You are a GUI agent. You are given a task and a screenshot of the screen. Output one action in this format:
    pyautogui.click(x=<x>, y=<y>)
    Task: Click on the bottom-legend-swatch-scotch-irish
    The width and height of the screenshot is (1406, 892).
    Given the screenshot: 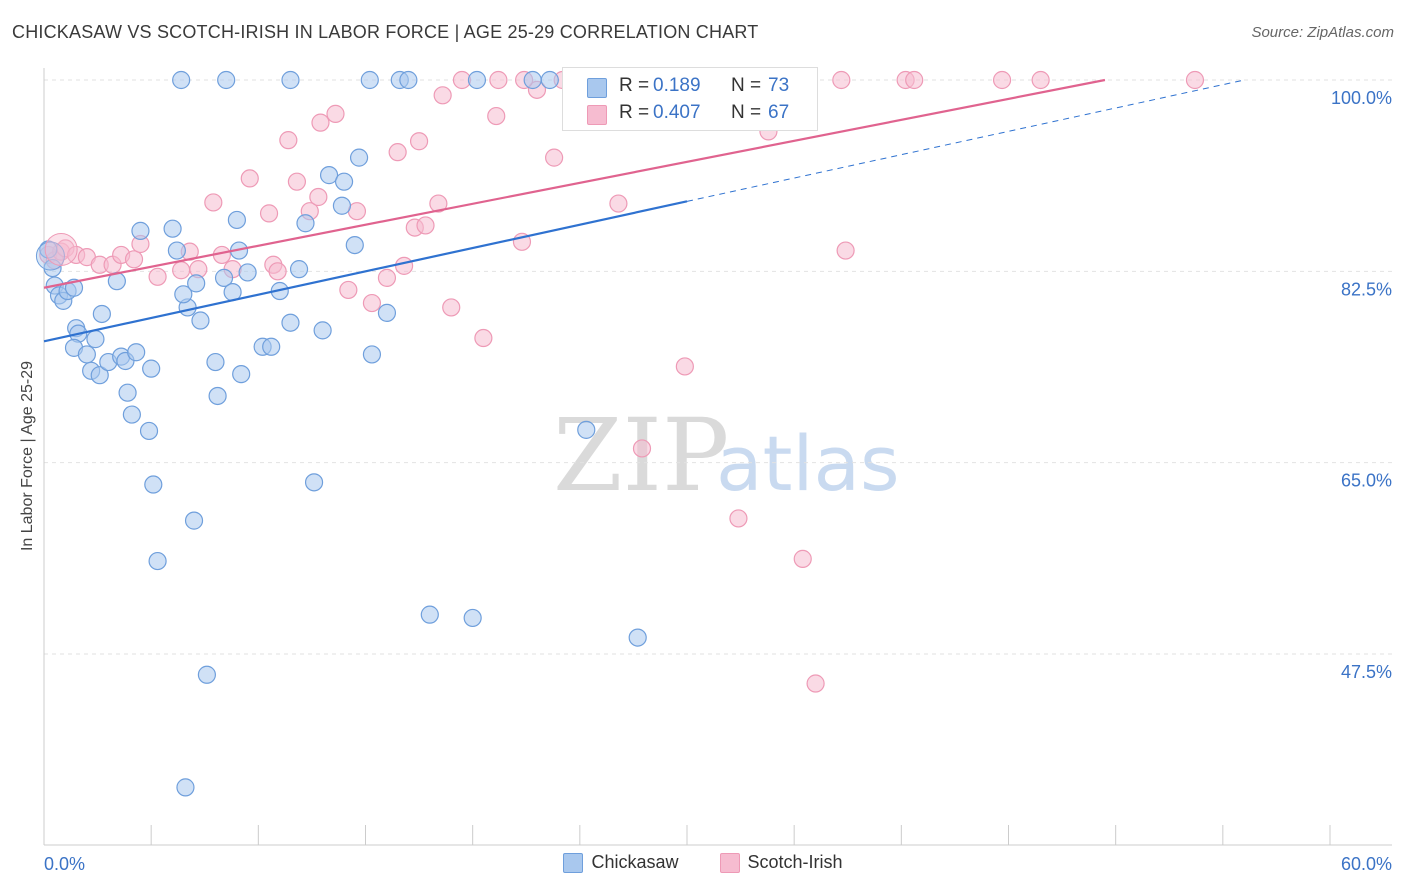 What is the action you would take?
    pyautogui.click(x=729, y=862)
    